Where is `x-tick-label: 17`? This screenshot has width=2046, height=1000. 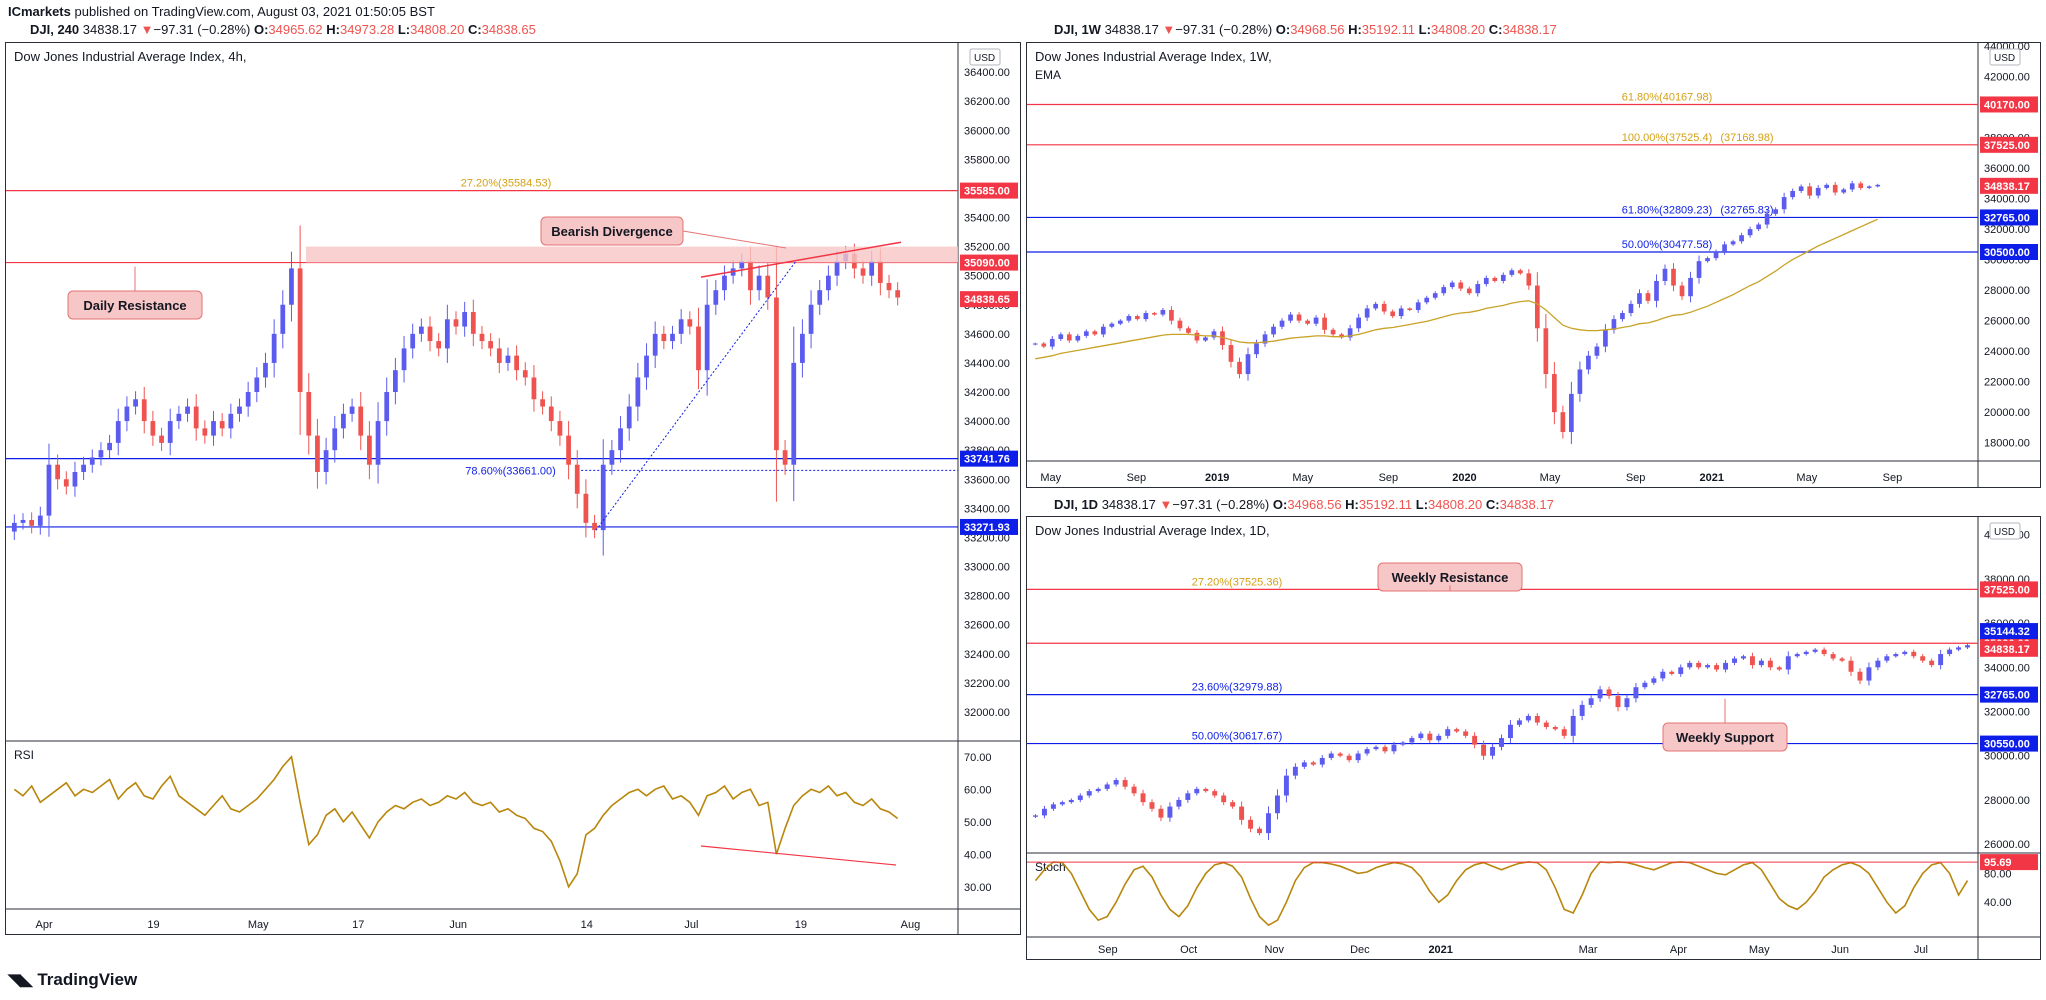
x-tick-label: 17 is located at coordinates (358, 925).